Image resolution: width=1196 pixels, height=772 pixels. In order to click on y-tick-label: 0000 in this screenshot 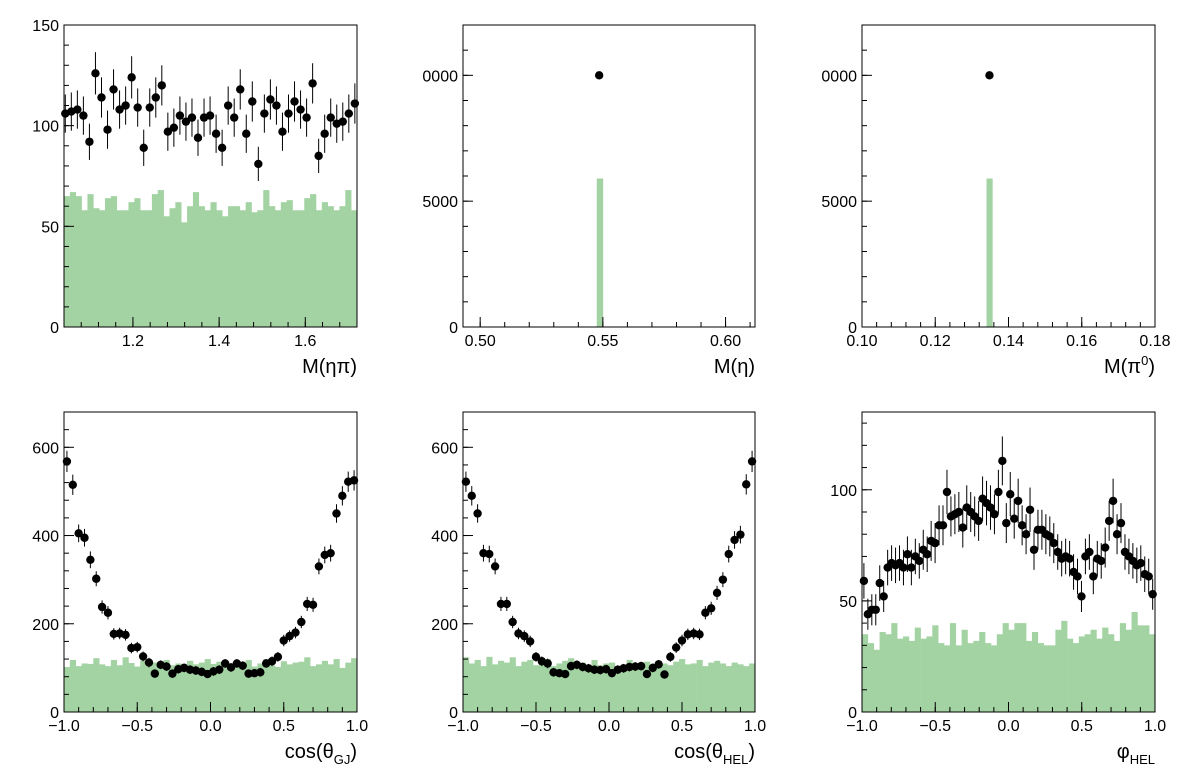, I will do `click(839, 76)`.